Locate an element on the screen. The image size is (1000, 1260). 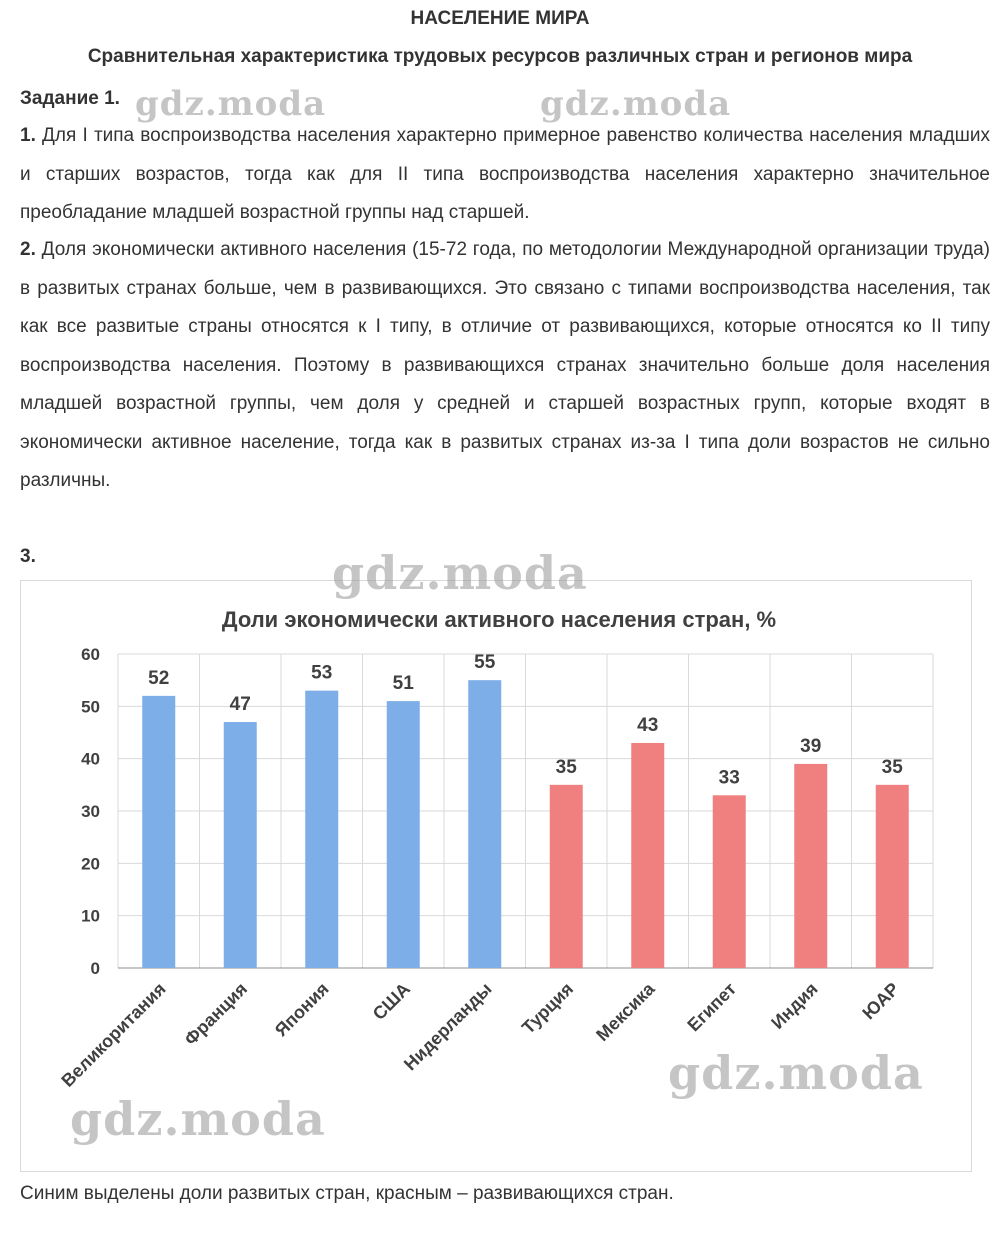
x-tick-label: Турция is located at coordinates (547, 1008).